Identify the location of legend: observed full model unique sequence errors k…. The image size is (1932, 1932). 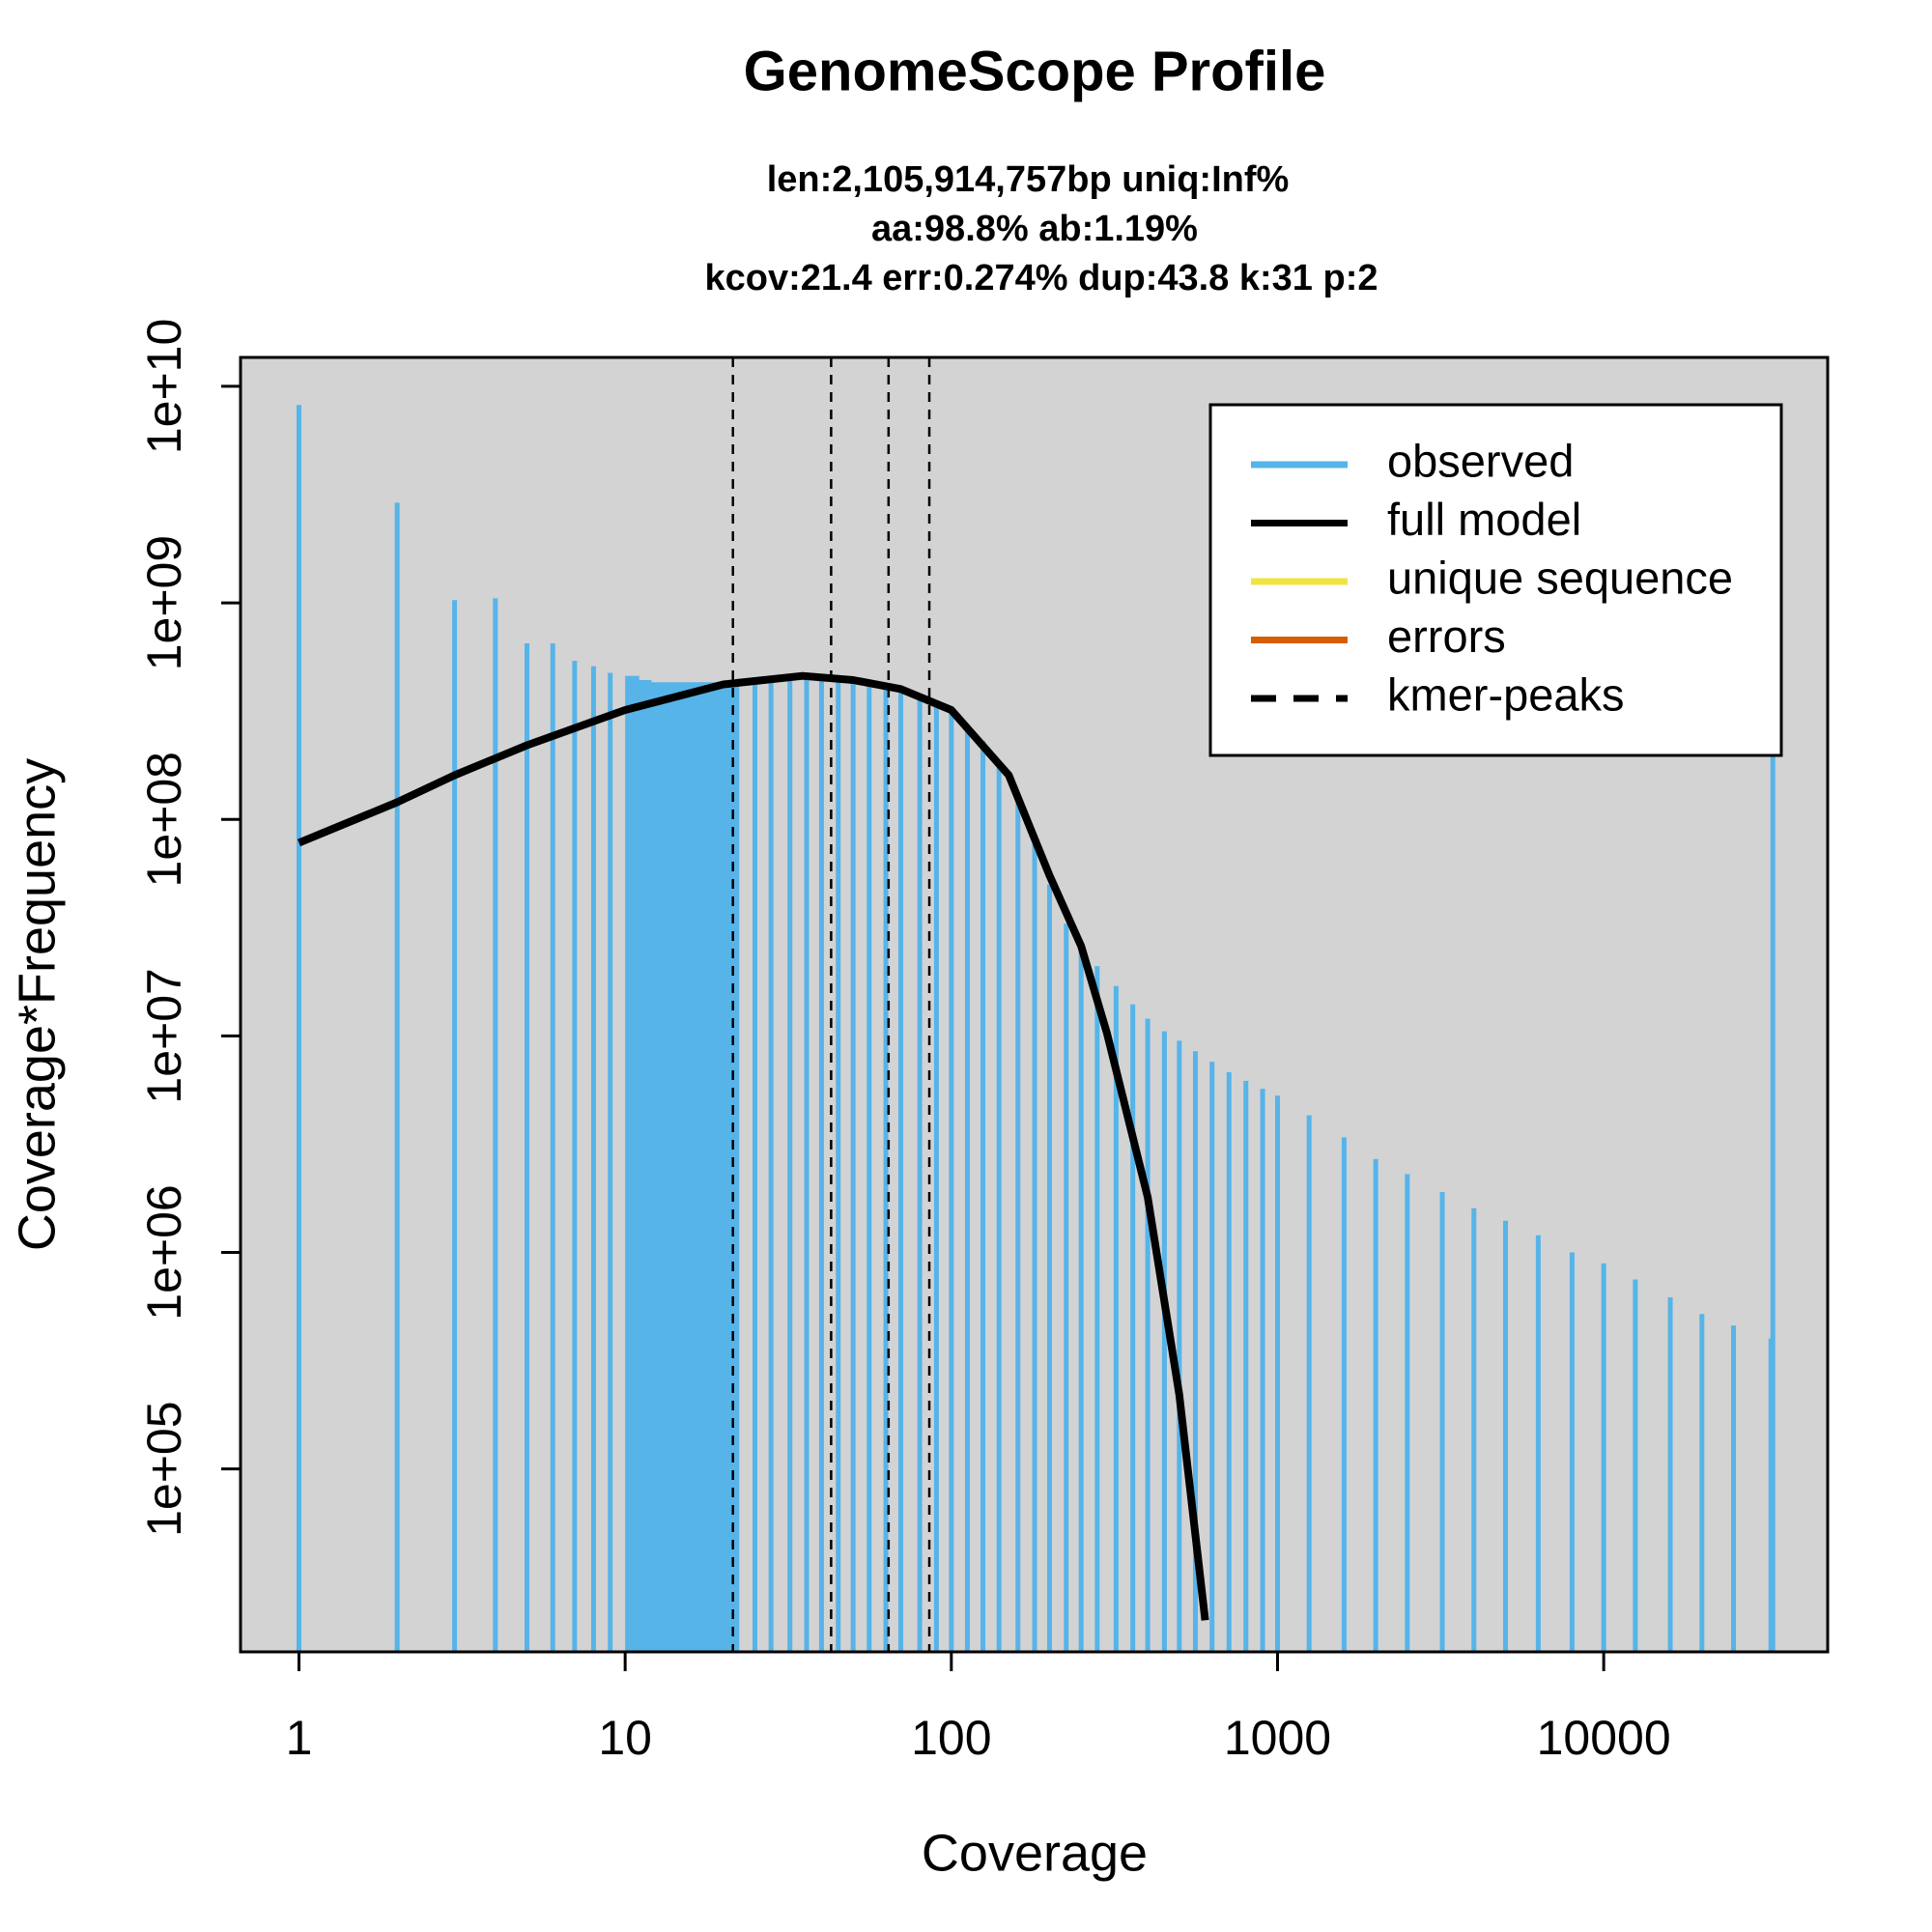
(1492, 577).